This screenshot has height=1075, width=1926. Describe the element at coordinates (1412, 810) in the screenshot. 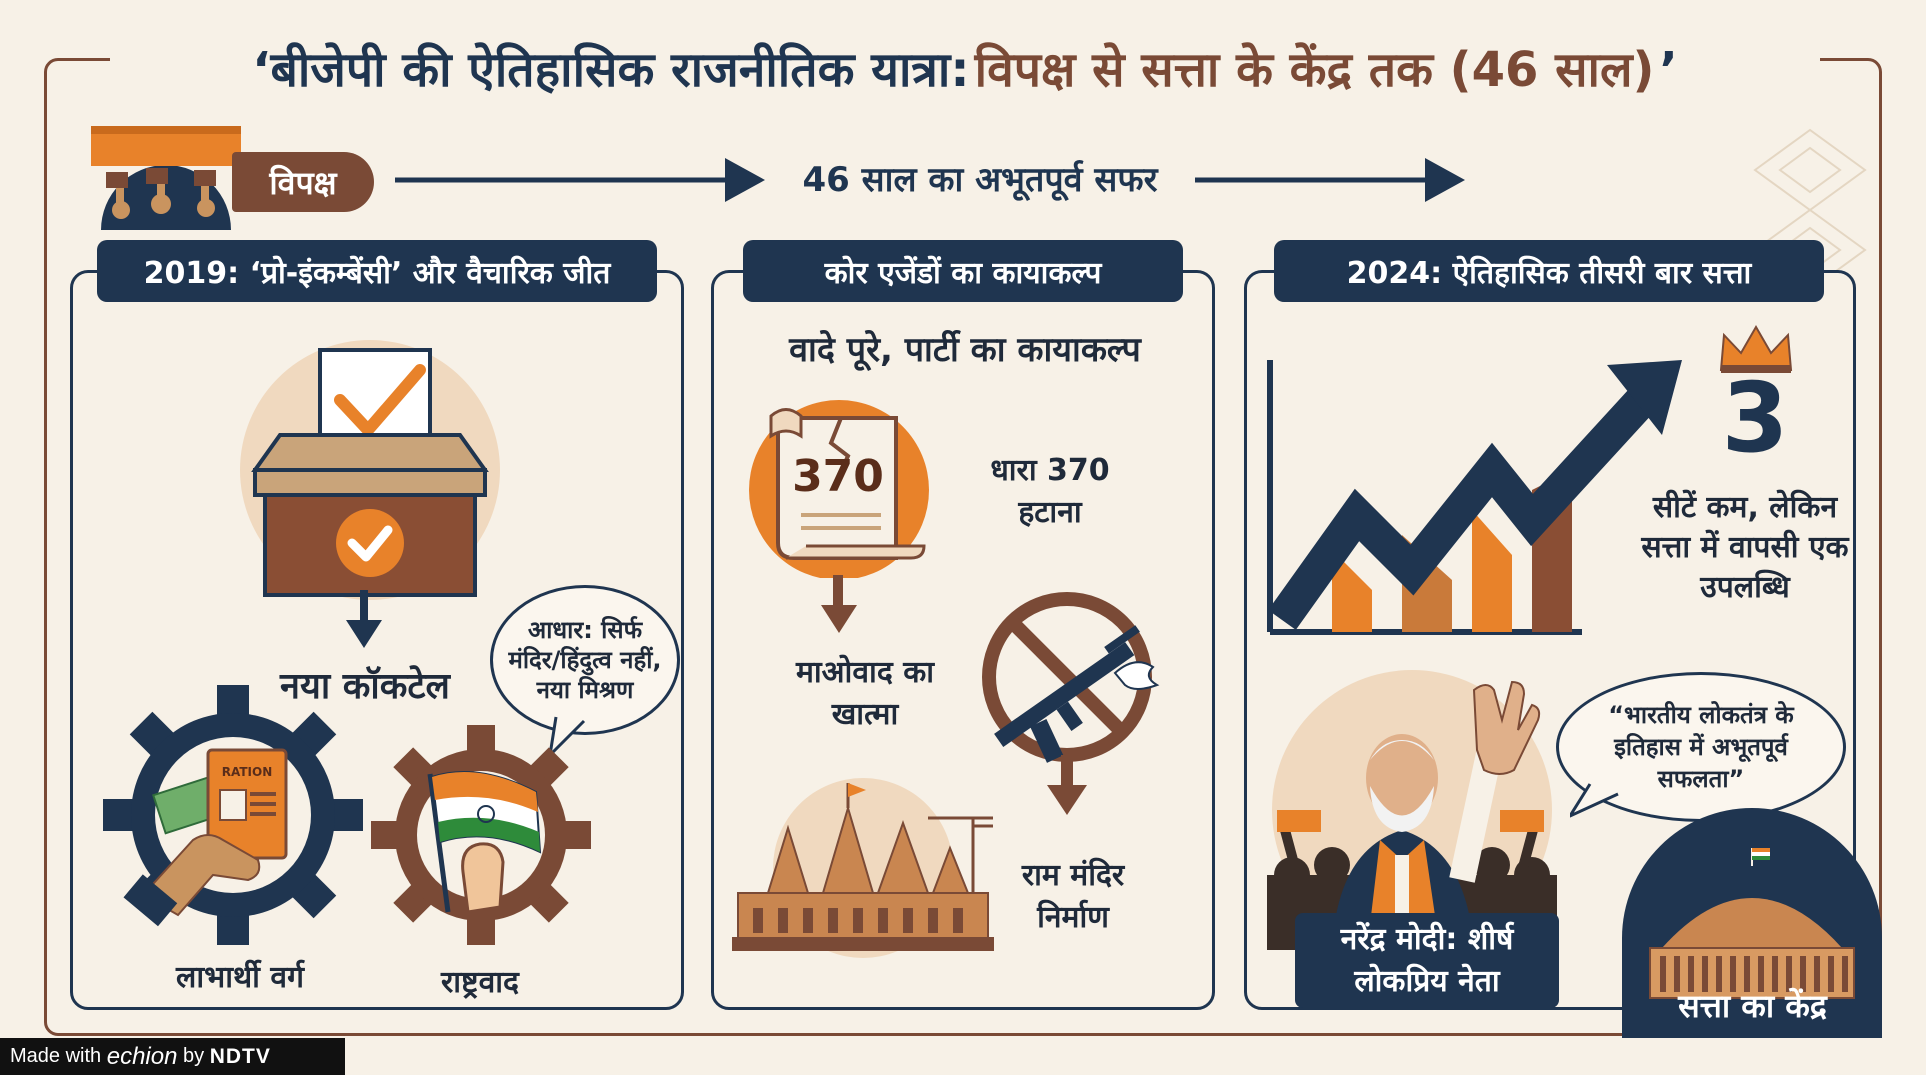

I see `leader-portrait-icon` at that location.